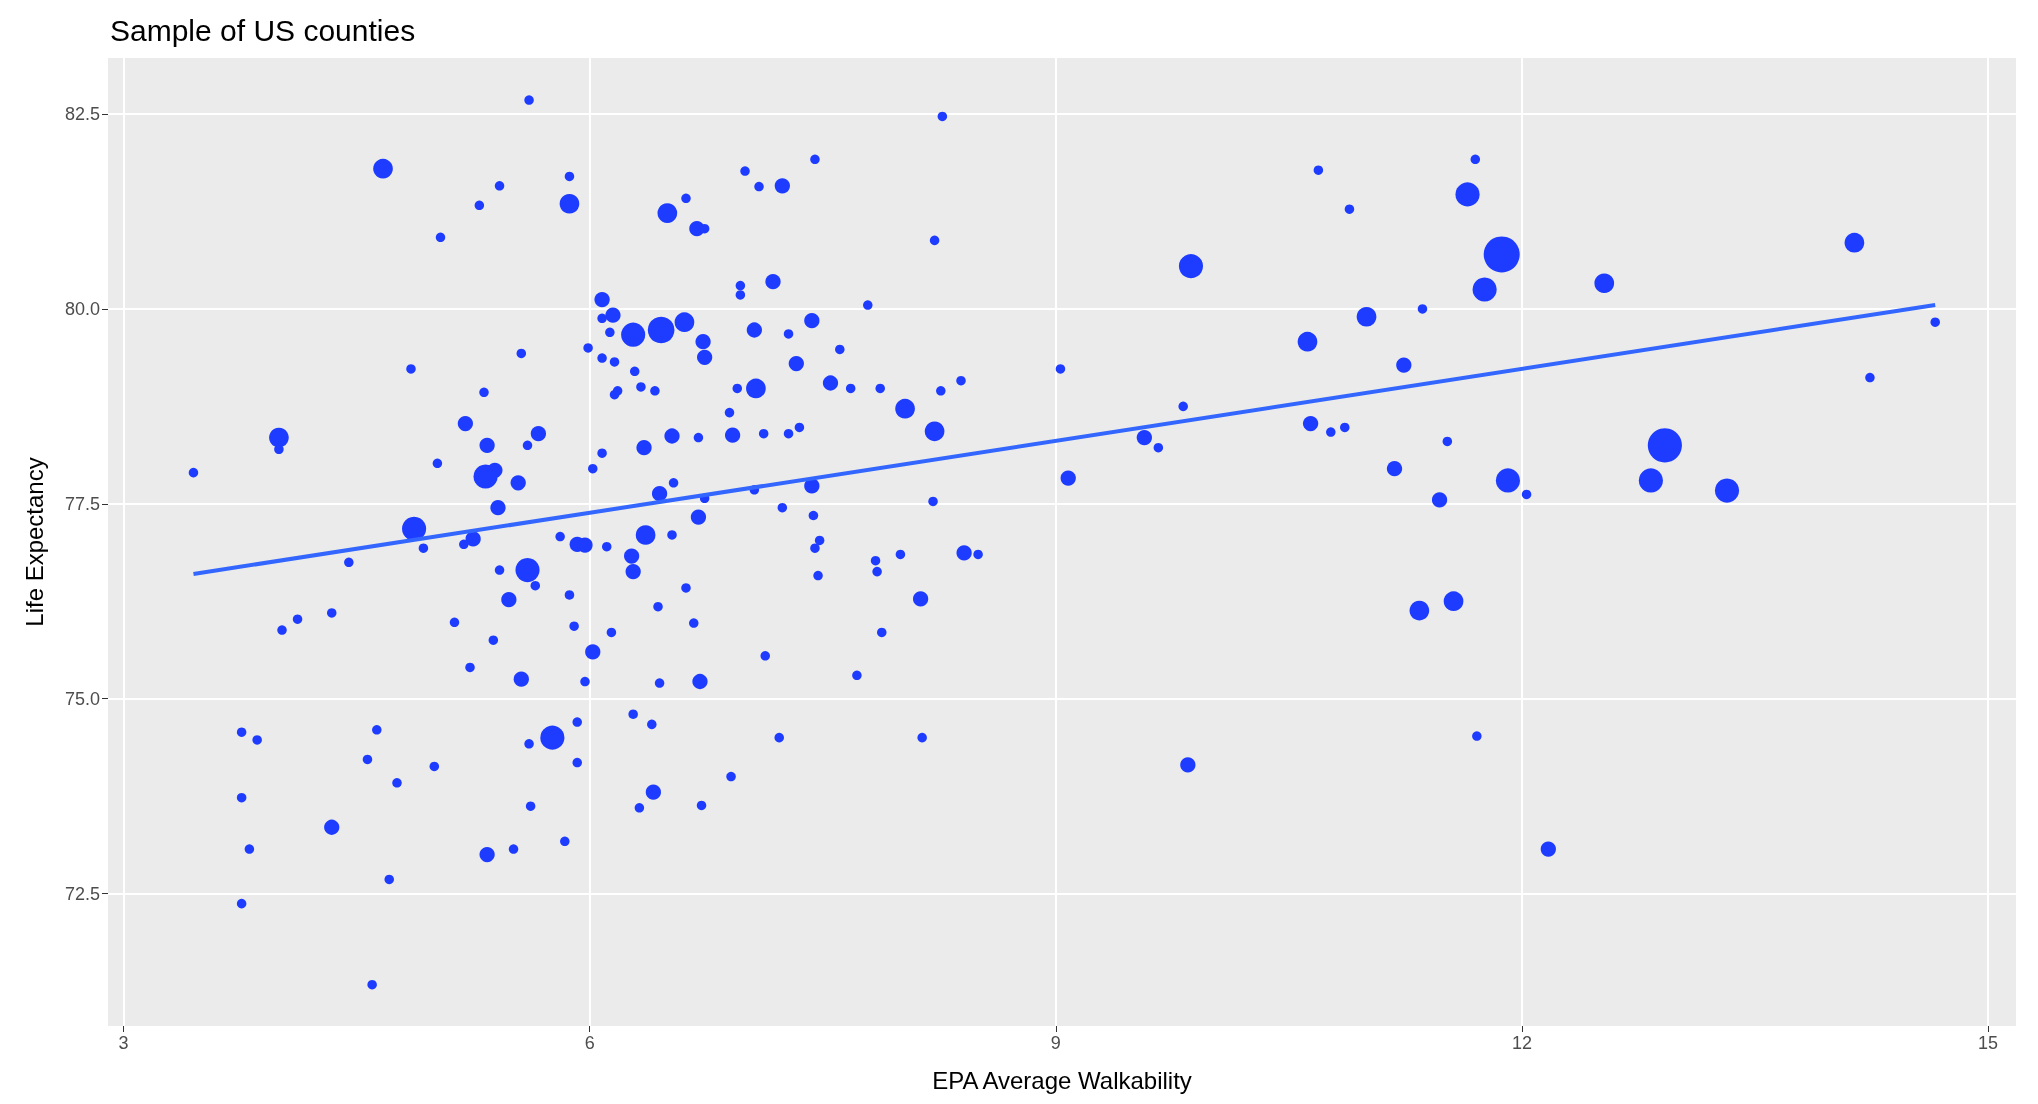  What do you see at coordinates (82, 503) in the screenshot?
I see `y-tick-label: 77.5` at bounding box center [82, 503].